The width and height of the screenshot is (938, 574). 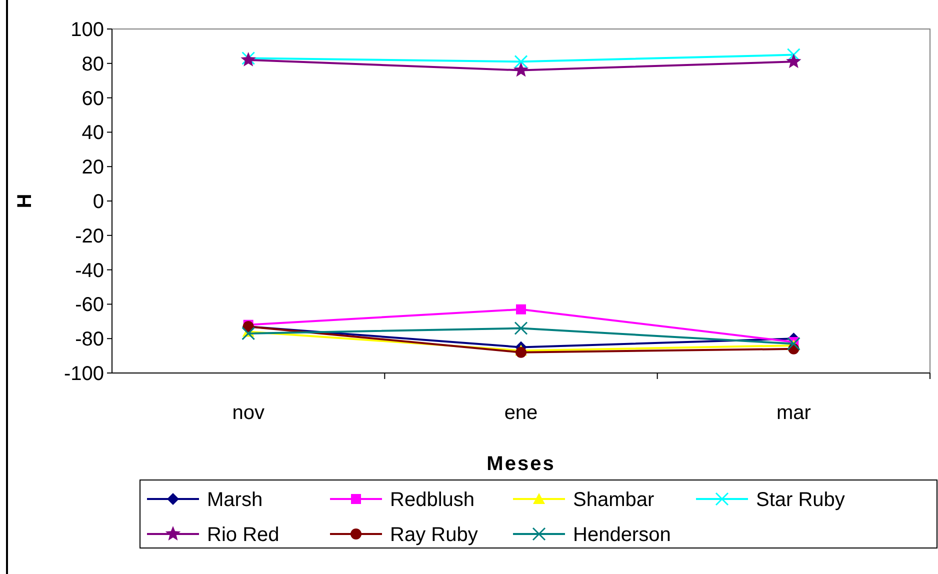 What do you see at coordinates (87, 30) in the screenshot?
I see `y-tick-label: 100` at bounding box center [87, 30].